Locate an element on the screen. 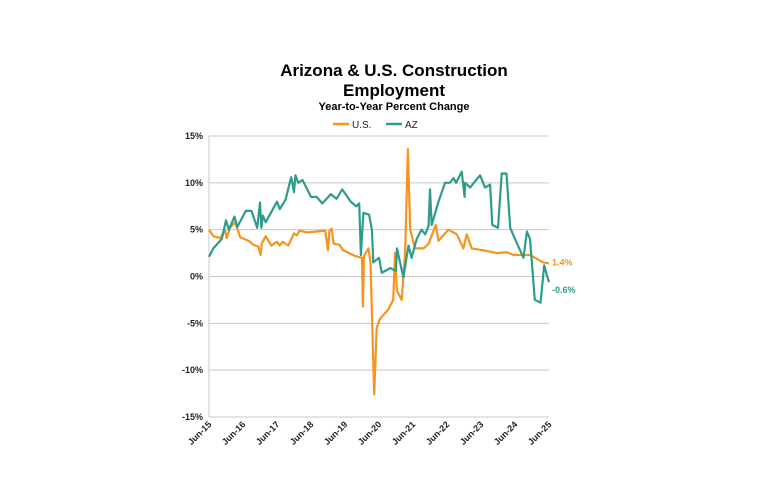 The height and width of the screenshot is (493, 768). chart-title-line-1: Arizona & U.S. Construction is located at coordinates (394, 70).